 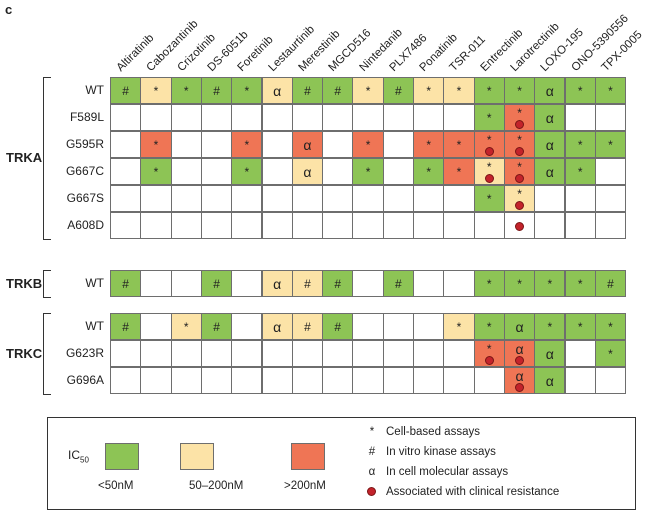 What do you see at coordinates (85, 380) in the screenshot?
I see `row-label: G696A` at bounding box center [85, 380].